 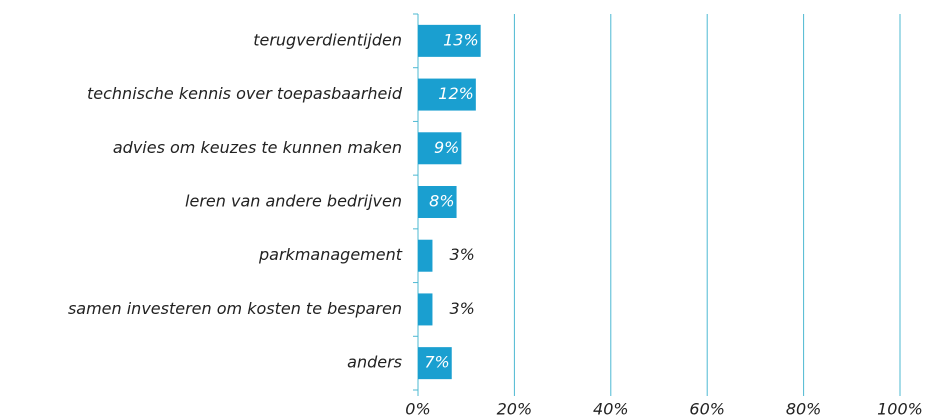 I want to click on x-tick-label: 60%, so click(x=707, y=409).